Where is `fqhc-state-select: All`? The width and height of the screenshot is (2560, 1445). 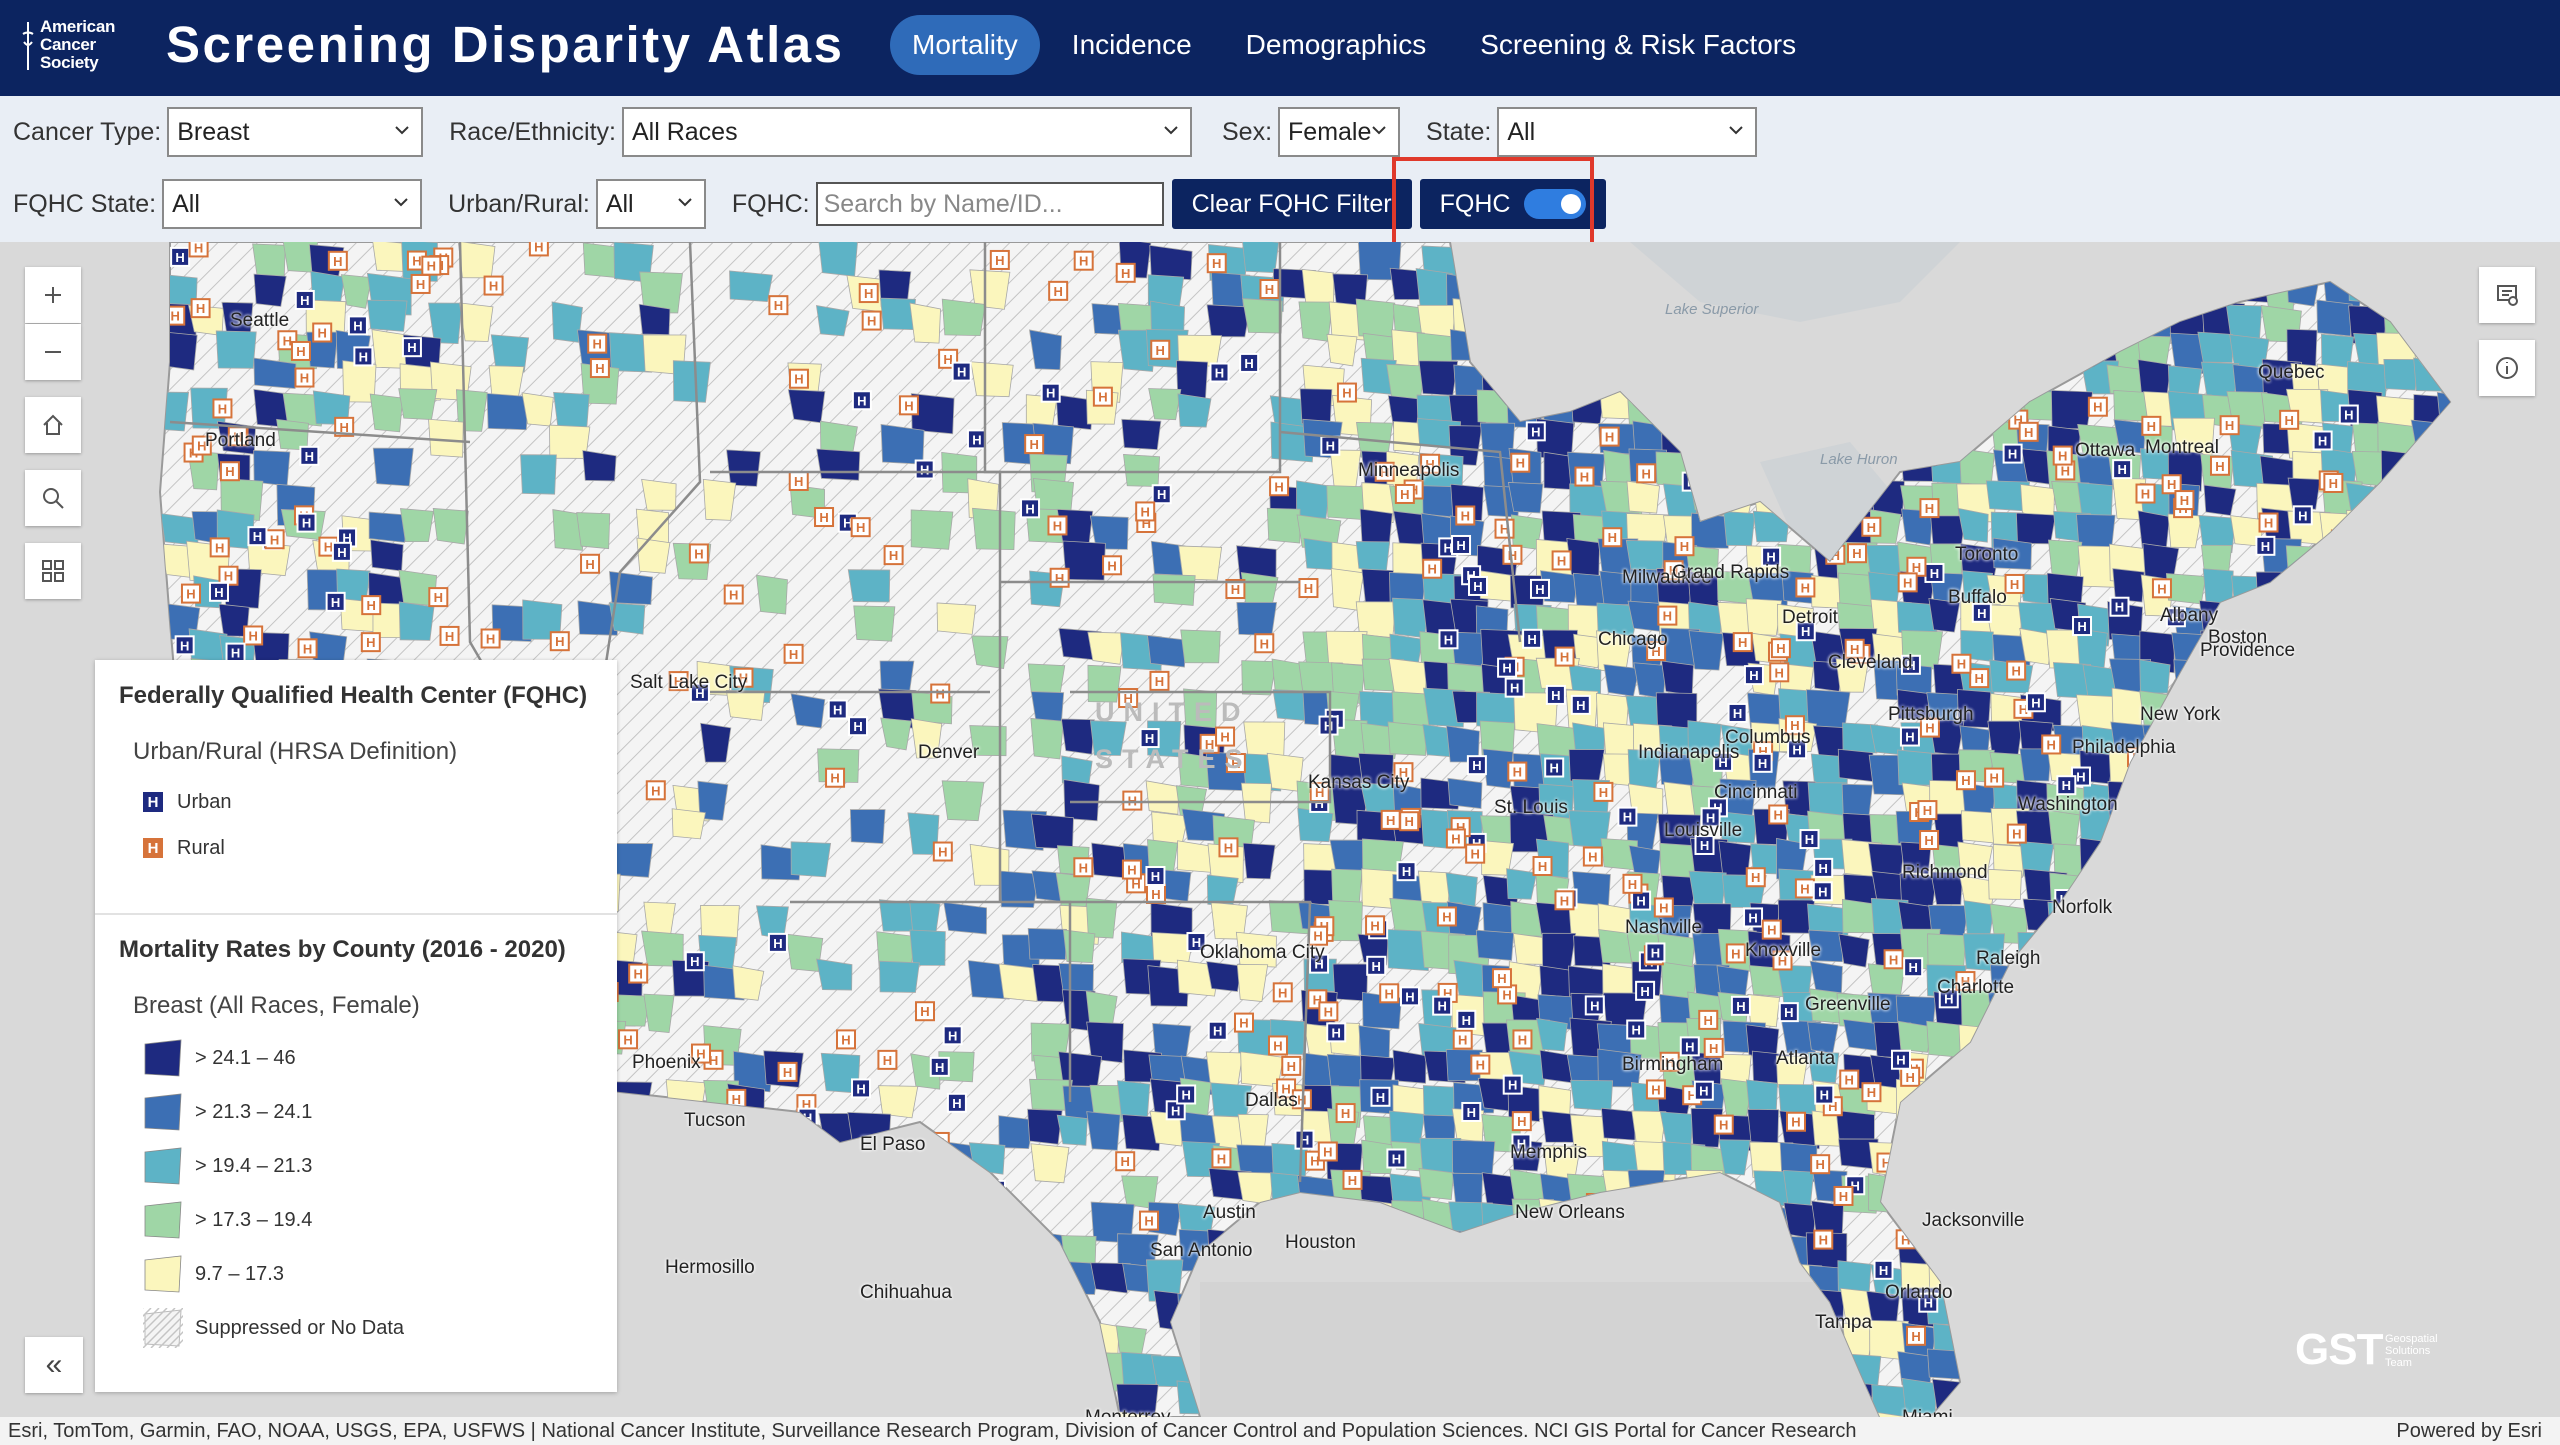 fqhc-state-select: All is located at coordinates (292, 204).